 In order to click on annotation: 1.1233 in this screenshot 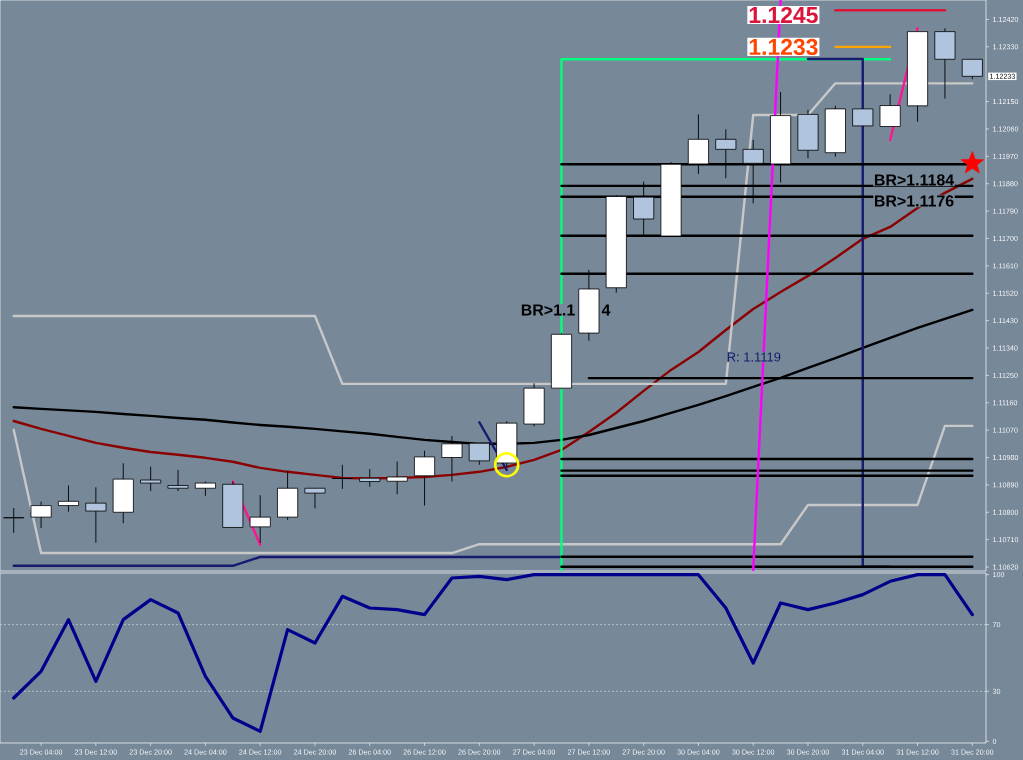, I will do `click(783, 47)`.